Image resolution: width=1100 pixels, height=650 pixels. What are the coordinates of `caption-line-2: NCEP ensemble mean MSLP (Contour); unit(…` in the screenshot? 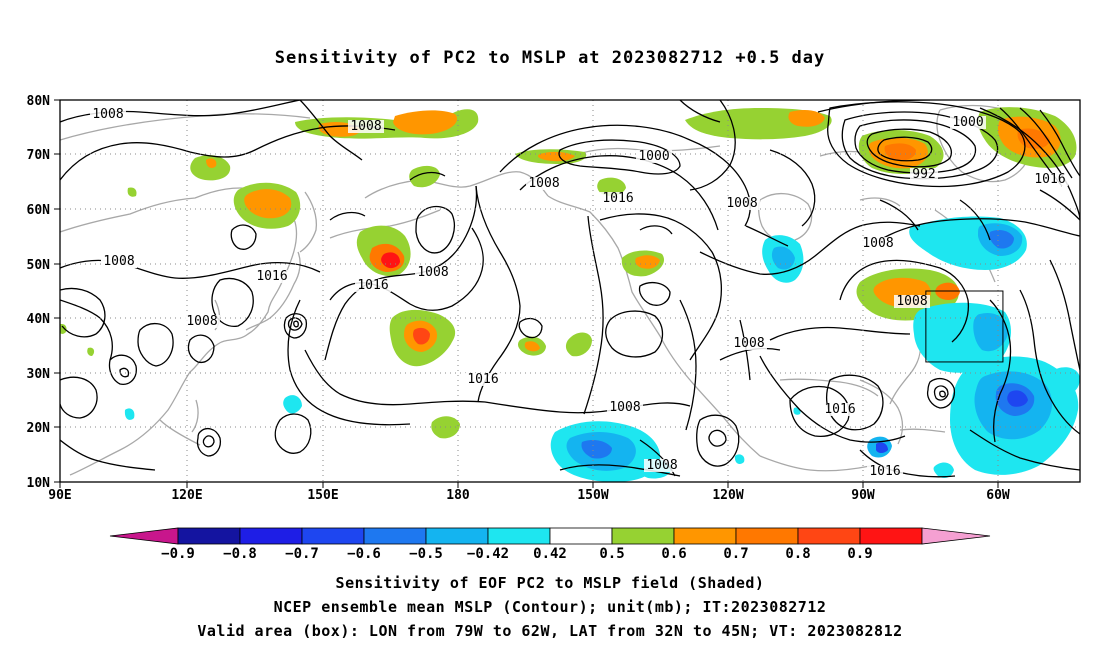 It's located at (550, 607).